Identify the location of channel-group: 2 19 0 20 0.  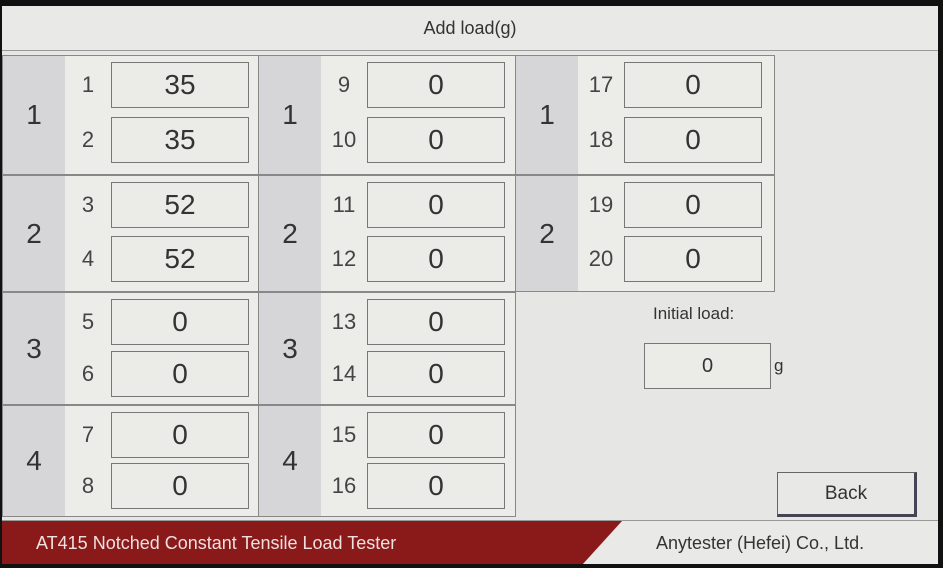
(645, 233).